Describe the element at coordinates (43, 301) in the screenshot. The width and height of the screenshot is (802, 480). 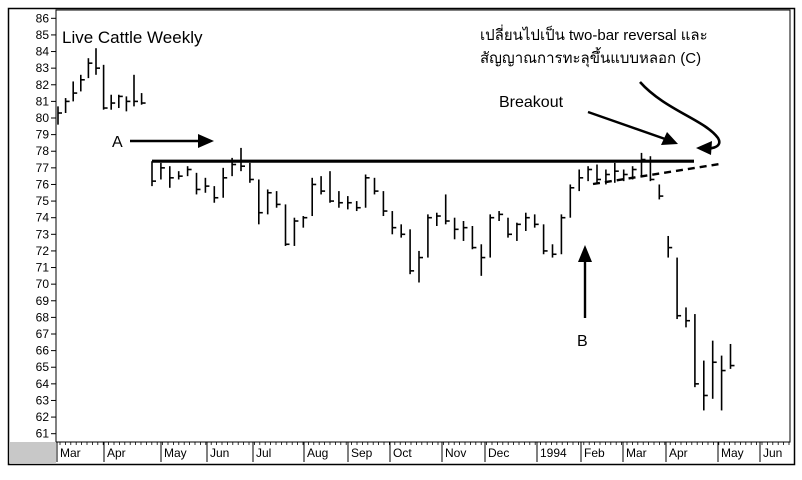
I see `y-tick-label: 69` at that location.